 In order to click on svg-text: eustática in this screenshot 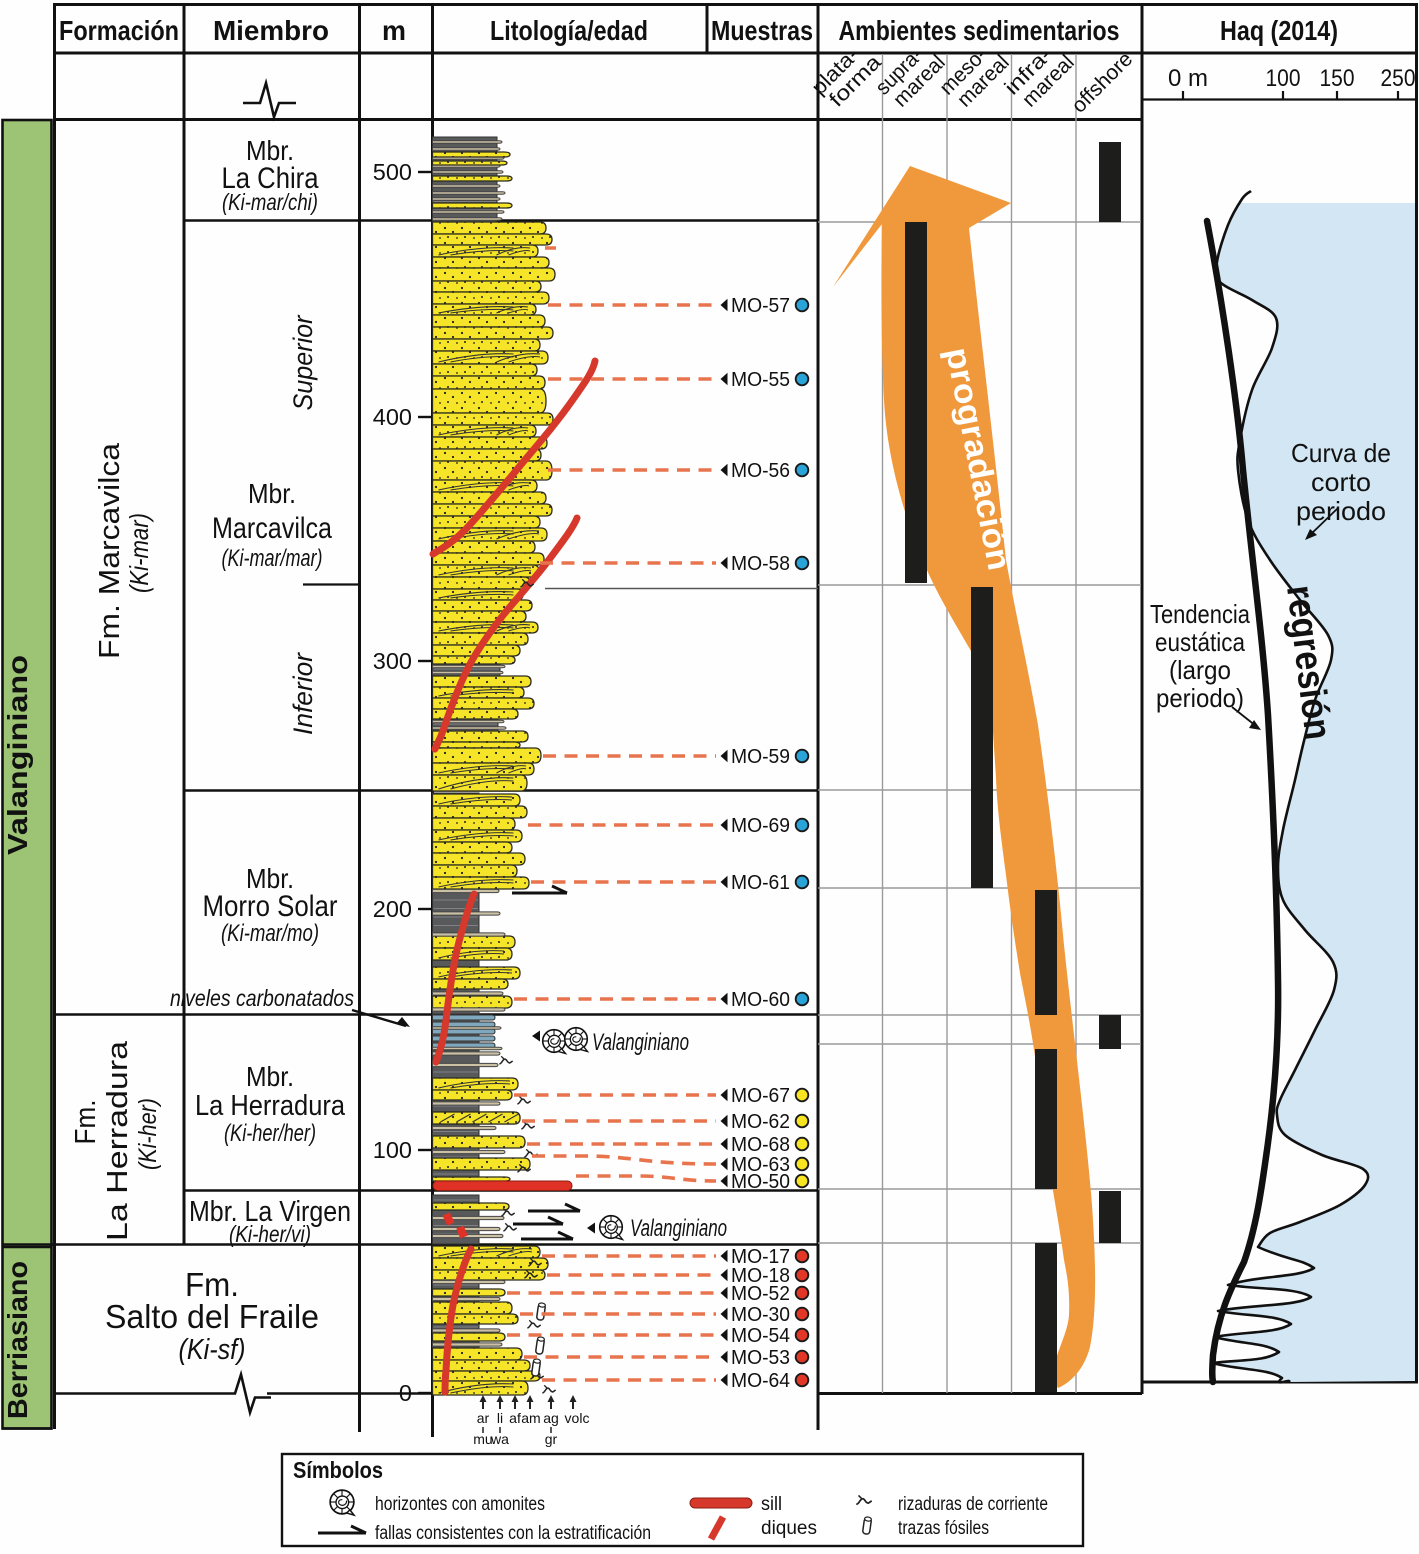, I will do `click(1200, 642)`.